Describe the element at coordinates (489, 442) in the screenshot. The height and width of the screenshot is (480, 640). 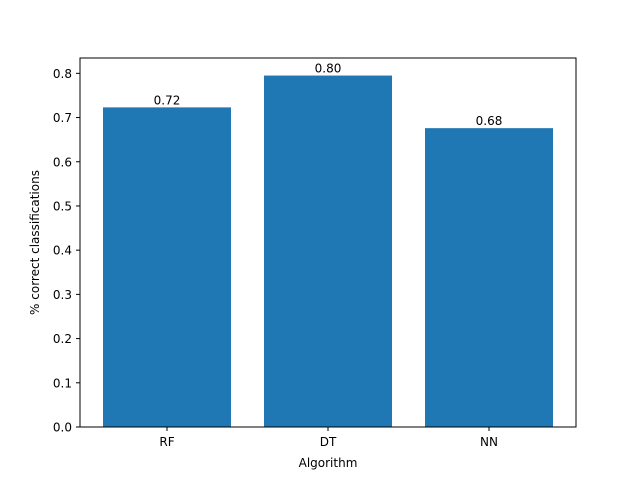
I see `x-tick-label-nn: NN` at that location.